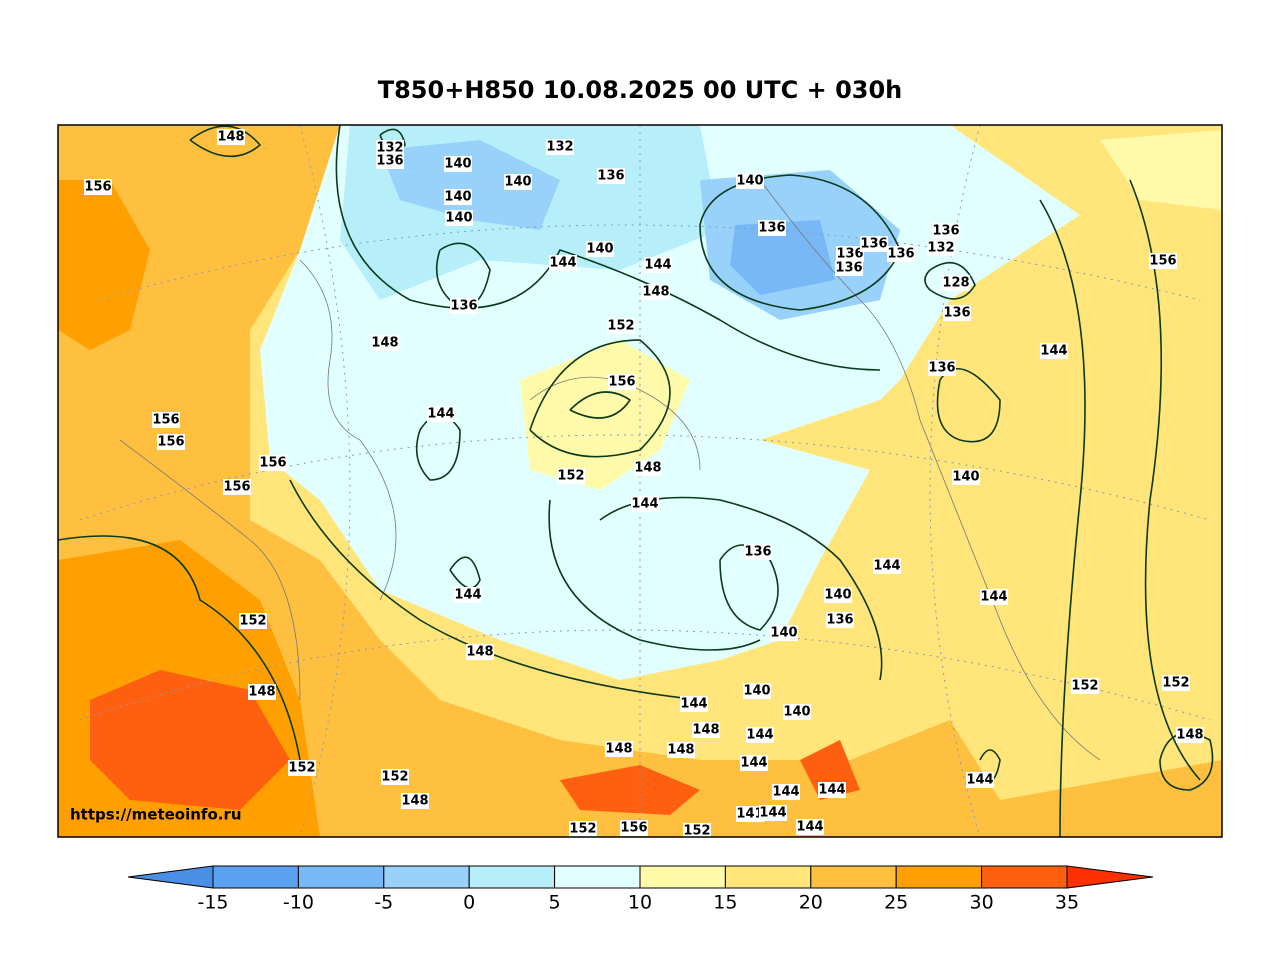 This screenshot has height=963, width=1281. What do you see at coordinates (469, 903) in the screenshot?
I see `colorbar-tick-label: 0` at bounding box center [469, 903].